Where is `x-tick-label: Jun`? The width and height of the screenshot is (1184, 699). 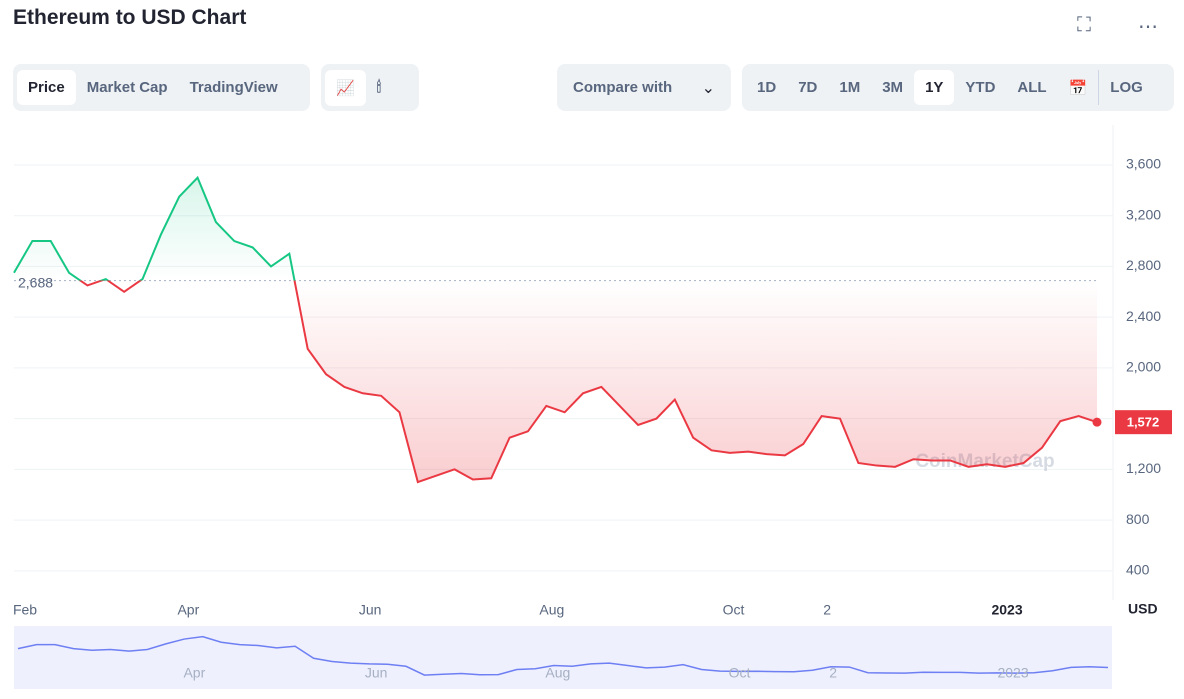 x-tick-label: Jun is located at coordinates (370, 610).